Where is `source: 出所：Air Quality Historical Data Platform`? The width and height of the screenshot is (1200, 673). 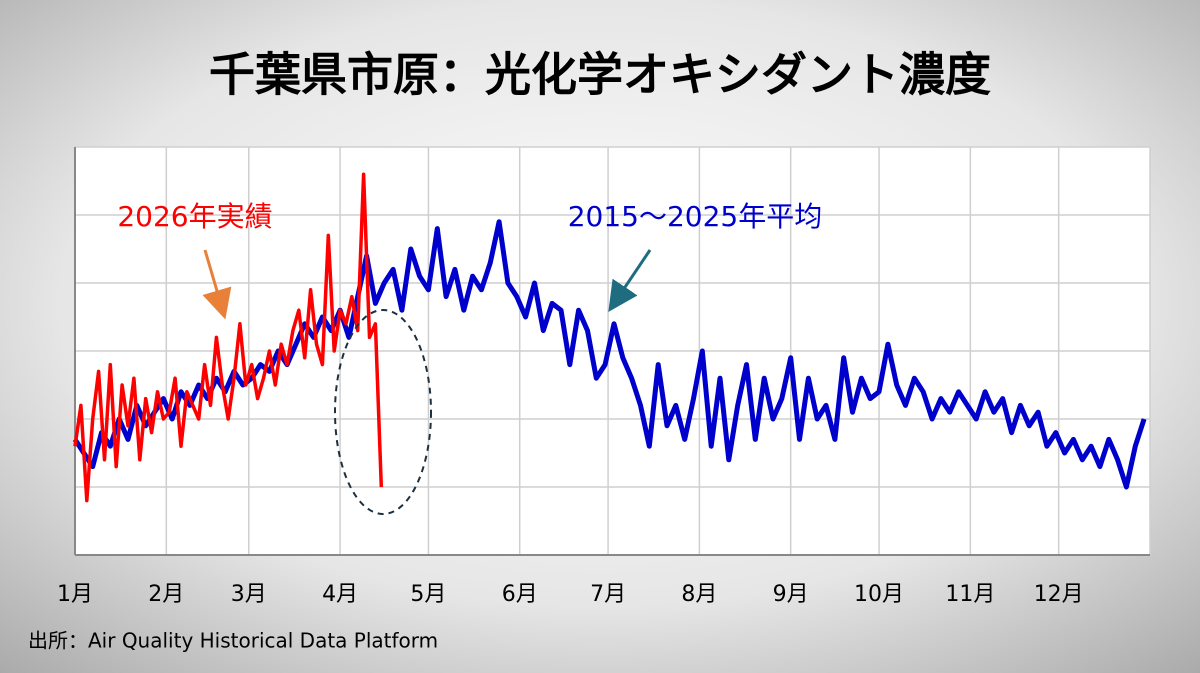
source: 出所：Air Quality Historical Data Platform is located at coordinates (233, 641).